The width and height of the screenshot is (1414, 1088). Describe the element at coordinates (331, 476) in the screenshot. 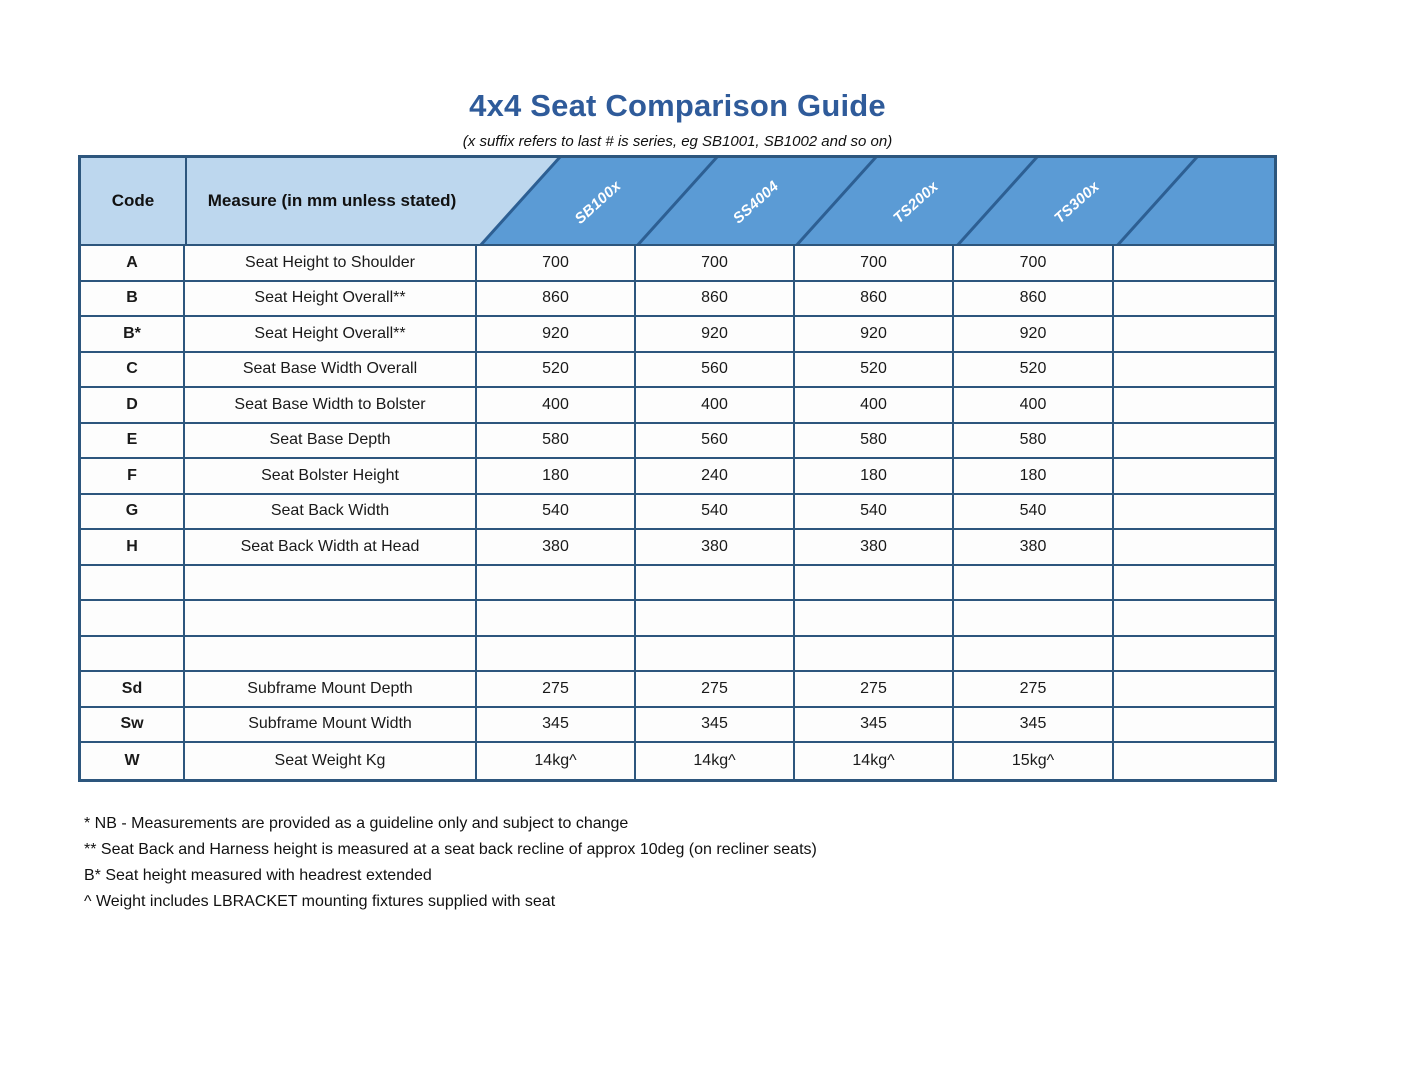

I see `measure-cell: Seat Bolster Height` at that location.